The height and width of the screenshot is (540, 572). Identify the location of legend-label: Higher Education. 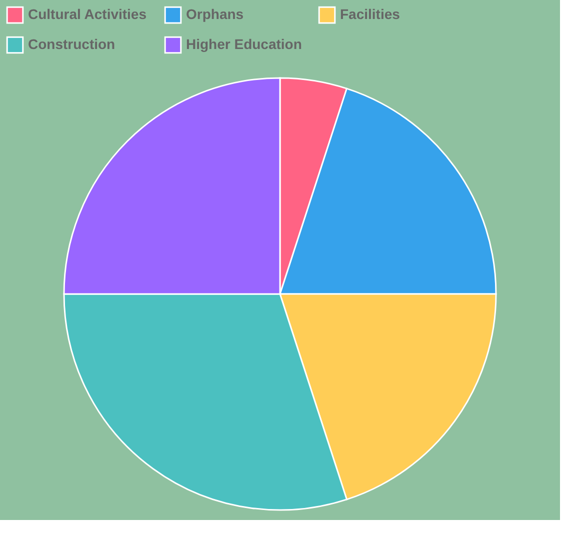
(244, 44).